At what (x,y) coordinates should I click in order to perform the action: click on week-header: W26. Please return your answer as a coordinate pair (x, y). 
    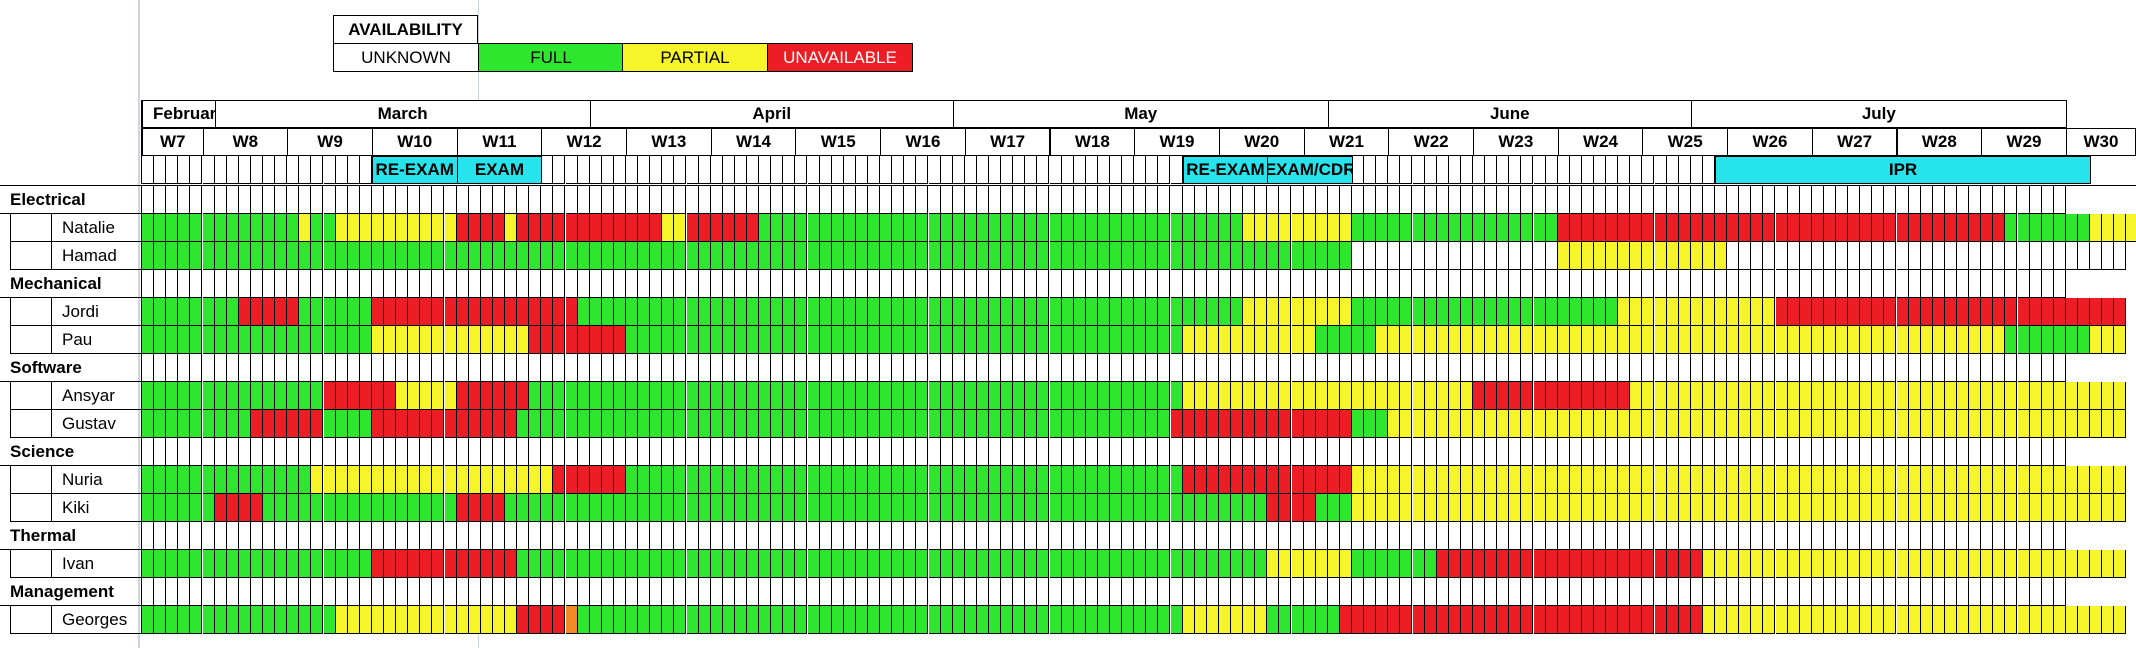
    Looking at the image, I should click on (1770, 142).